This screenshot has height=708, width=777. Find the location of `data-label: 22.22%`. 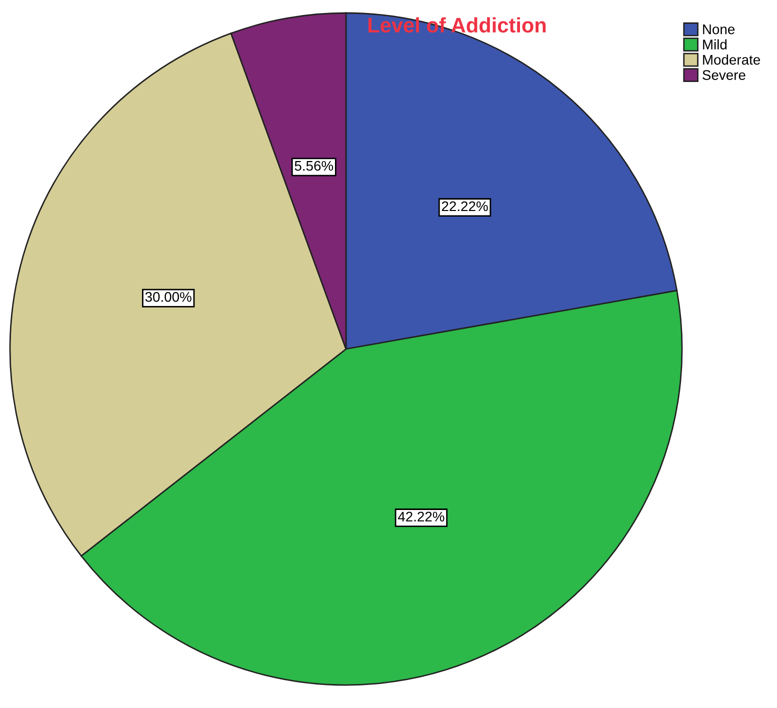

data-label: 22.22% is located at coordinates (465, 206).